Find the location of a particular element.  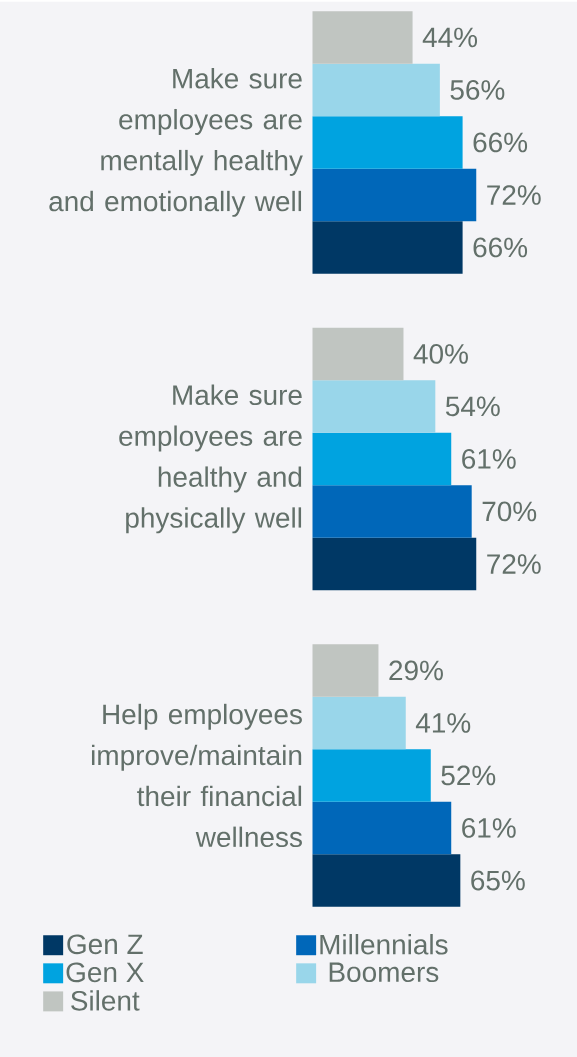

y-tick-label: Help employees improve/maintain their financial wellness is located at coordinates (196, 775).